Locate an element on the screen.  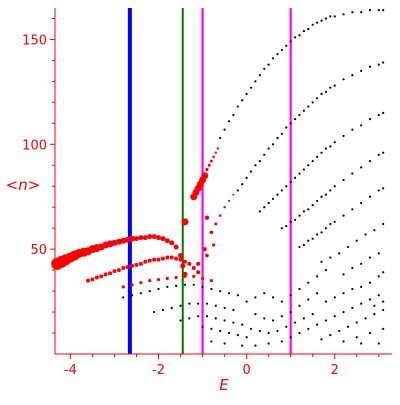
x-tick-label-2: 0 is located at coordinates (246, 370).